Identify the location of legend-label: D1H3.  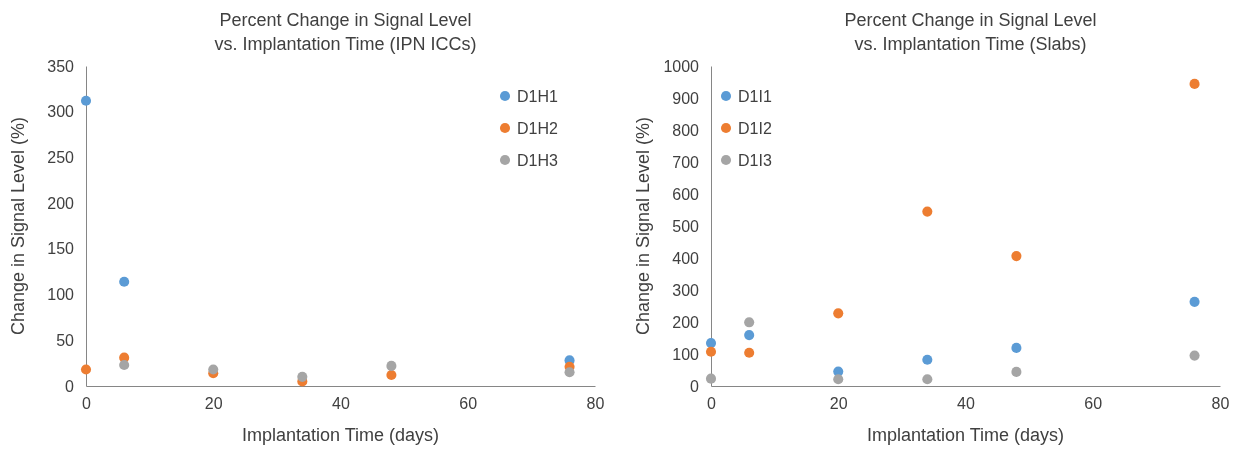
(538, 160).